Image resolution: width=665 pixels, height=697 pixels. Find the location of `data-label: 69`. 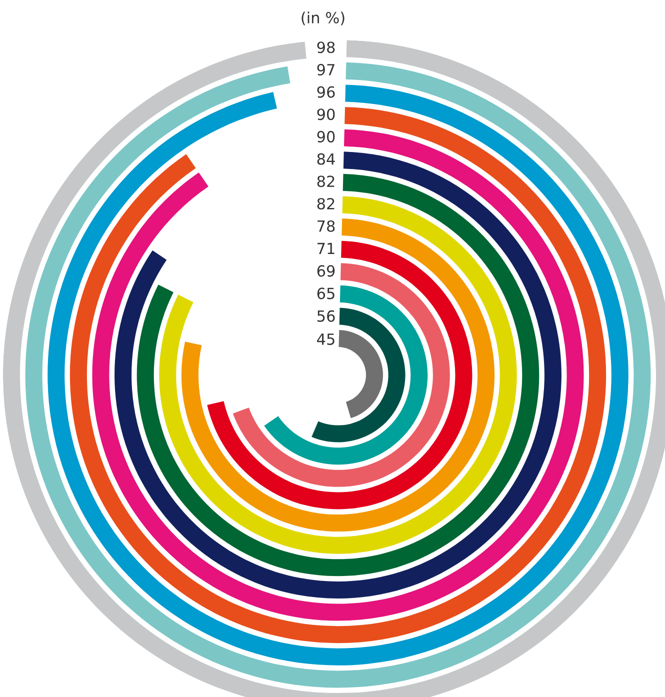

data-label: 69 is located at coordinates (326, 271).